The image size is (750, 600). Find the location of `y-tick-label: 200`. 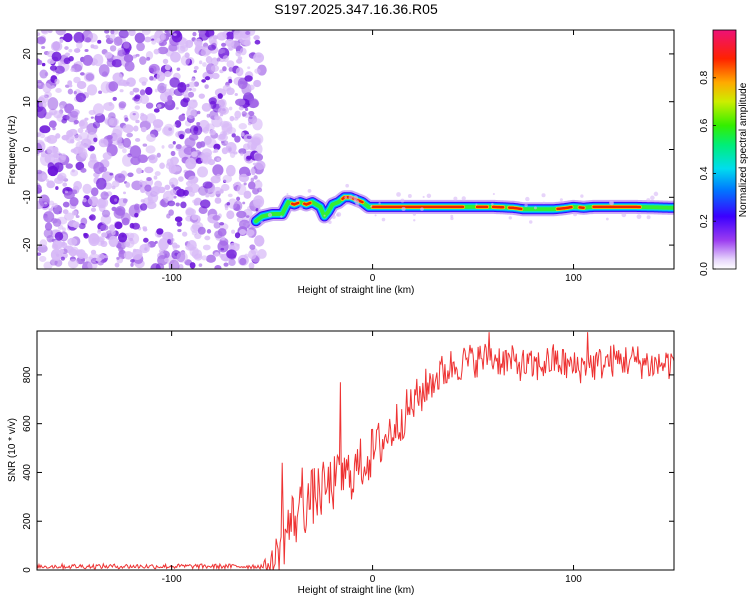

y-tick-label: 200 is located at coordinates (27, 520).